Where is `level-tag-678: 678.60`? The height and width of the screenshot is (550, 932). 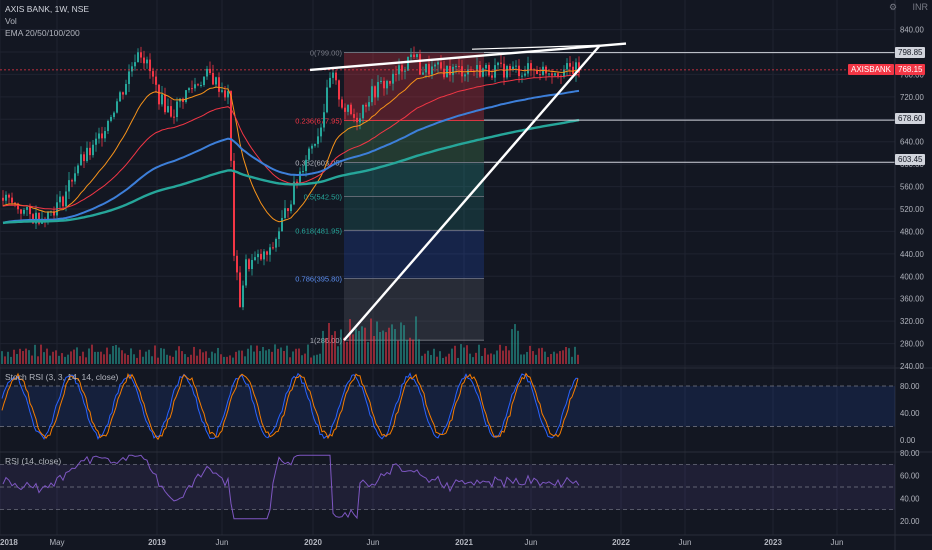
level-tag-678: 678.60 is located at coordinates (910, 118).